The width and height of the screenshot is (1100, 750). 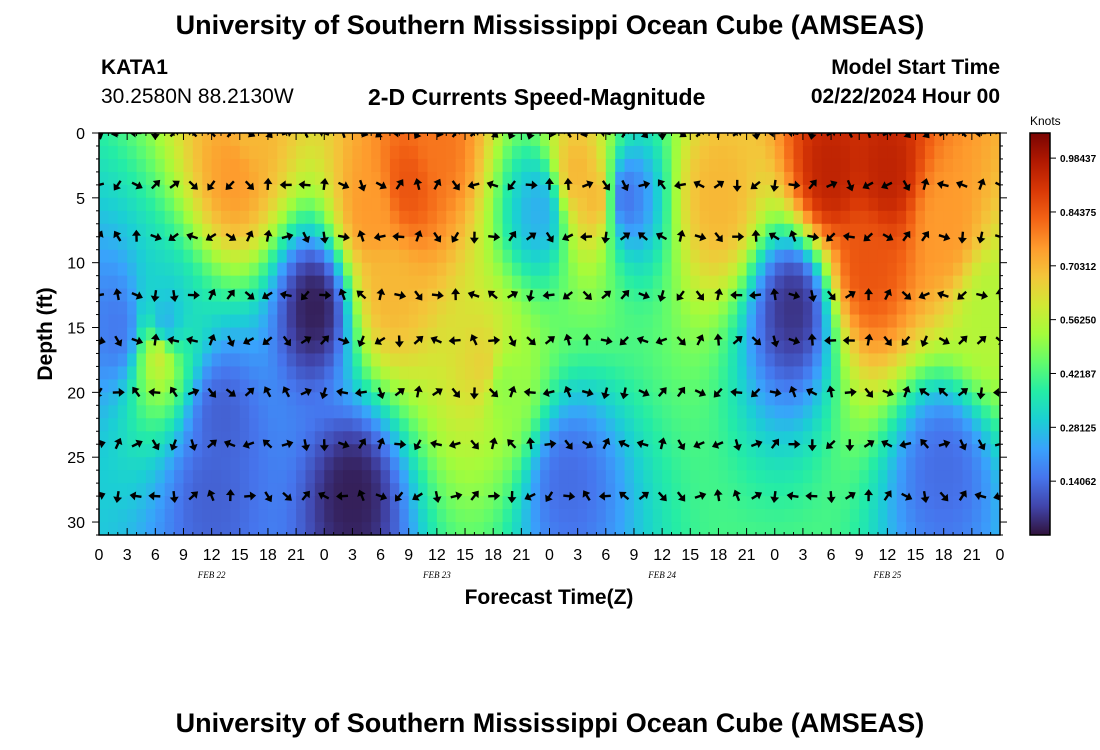 What do you see at coordinates (831, 555) in the screenshot?
I see `x-tick-label: 6` at bounding box center [831, 555].